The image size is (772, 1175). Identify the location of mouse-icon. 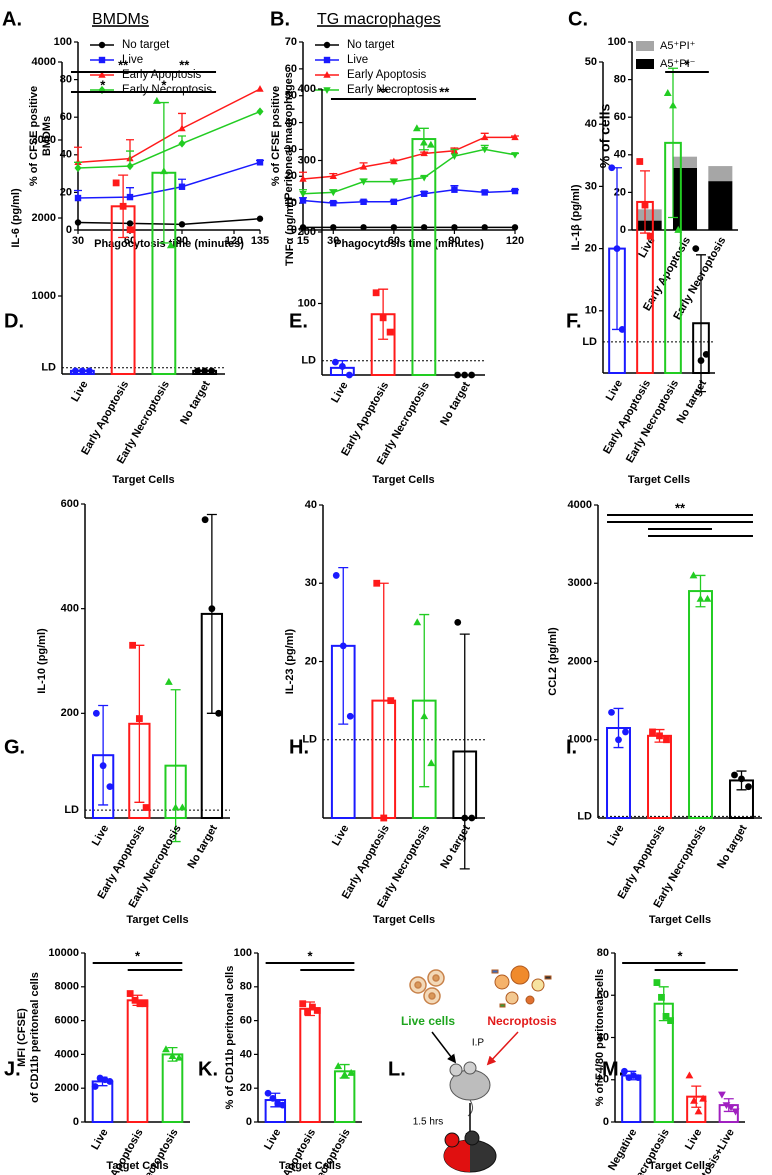
(470, 1089).